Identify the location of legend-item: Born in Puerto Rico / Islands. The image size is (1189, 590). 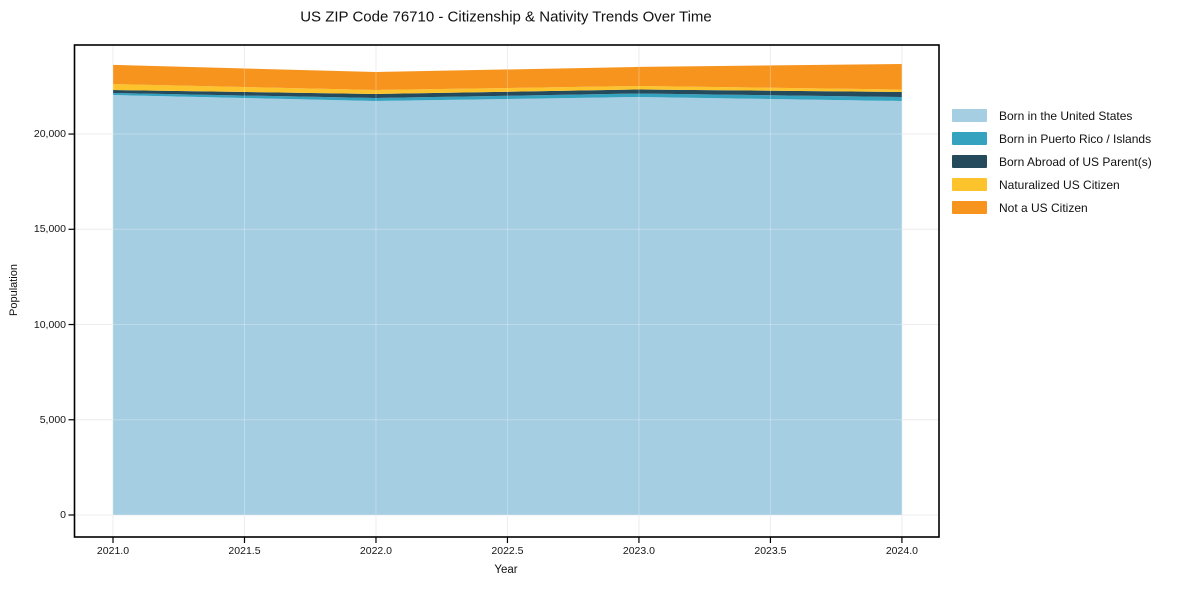
(1052, 138).